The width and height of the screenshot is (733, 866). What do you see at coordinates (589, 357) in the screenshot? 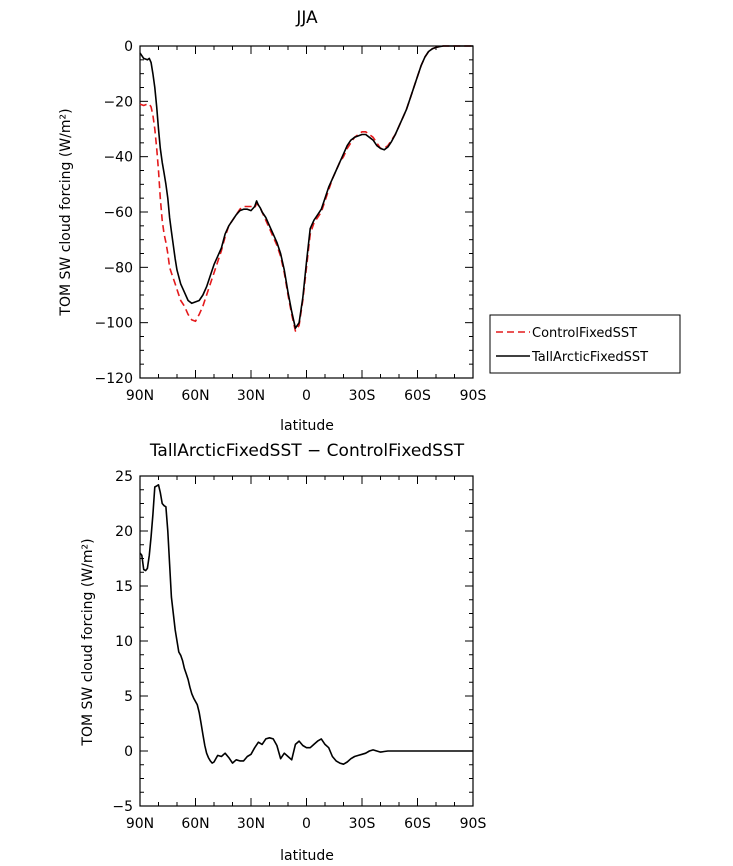
I see `legend-label-tallarctic: TallArcticFixedSST` at bounding box center [589, 357].